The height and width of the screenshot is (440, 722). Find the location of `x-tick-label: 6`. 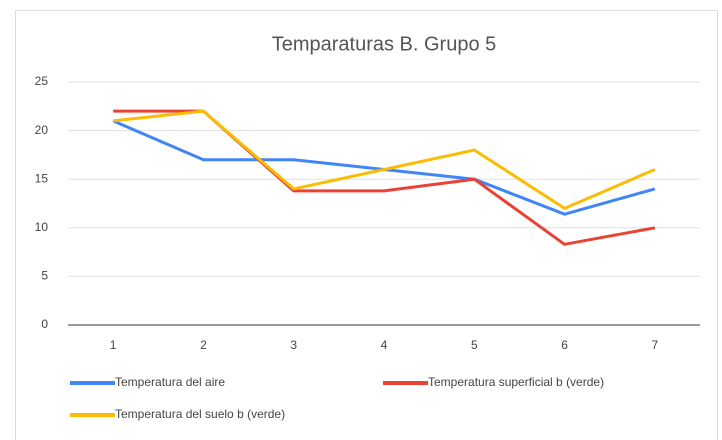

x-tick-label: 6 is located at coordinates (564, 345).